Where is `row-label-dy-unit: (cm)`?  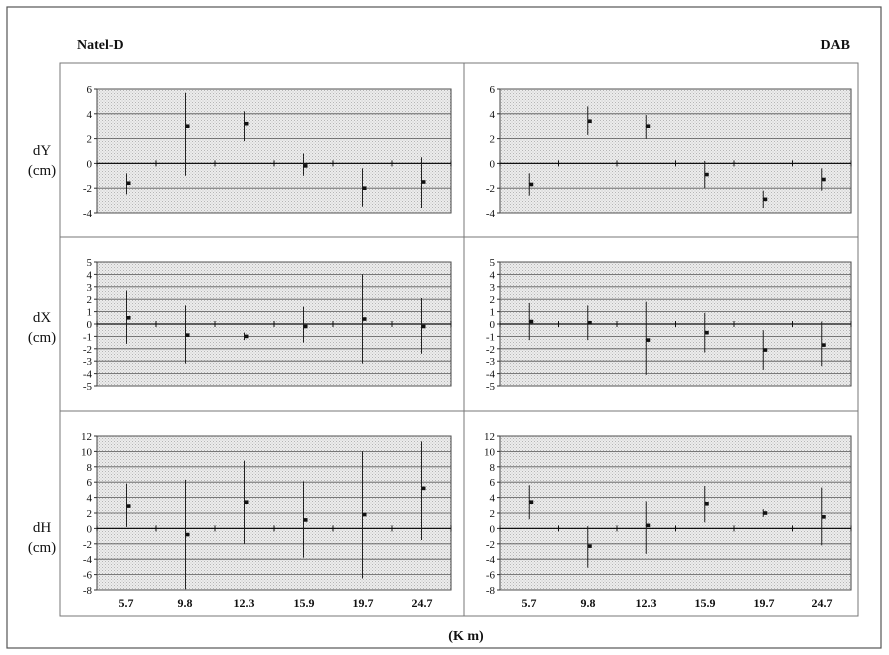
row-label-dy-unit: (cm) is located at coordinates (42, 171).